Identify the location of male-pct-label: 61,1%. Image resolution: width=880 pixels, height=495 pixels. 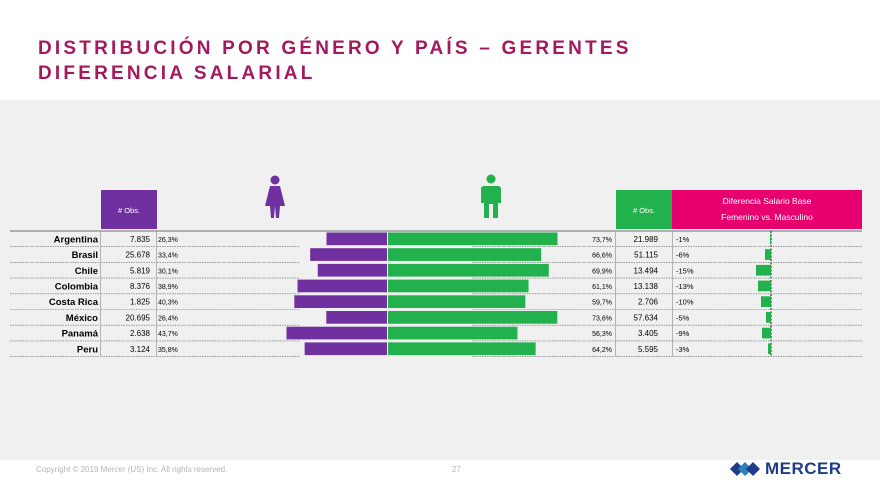
(602, 287).